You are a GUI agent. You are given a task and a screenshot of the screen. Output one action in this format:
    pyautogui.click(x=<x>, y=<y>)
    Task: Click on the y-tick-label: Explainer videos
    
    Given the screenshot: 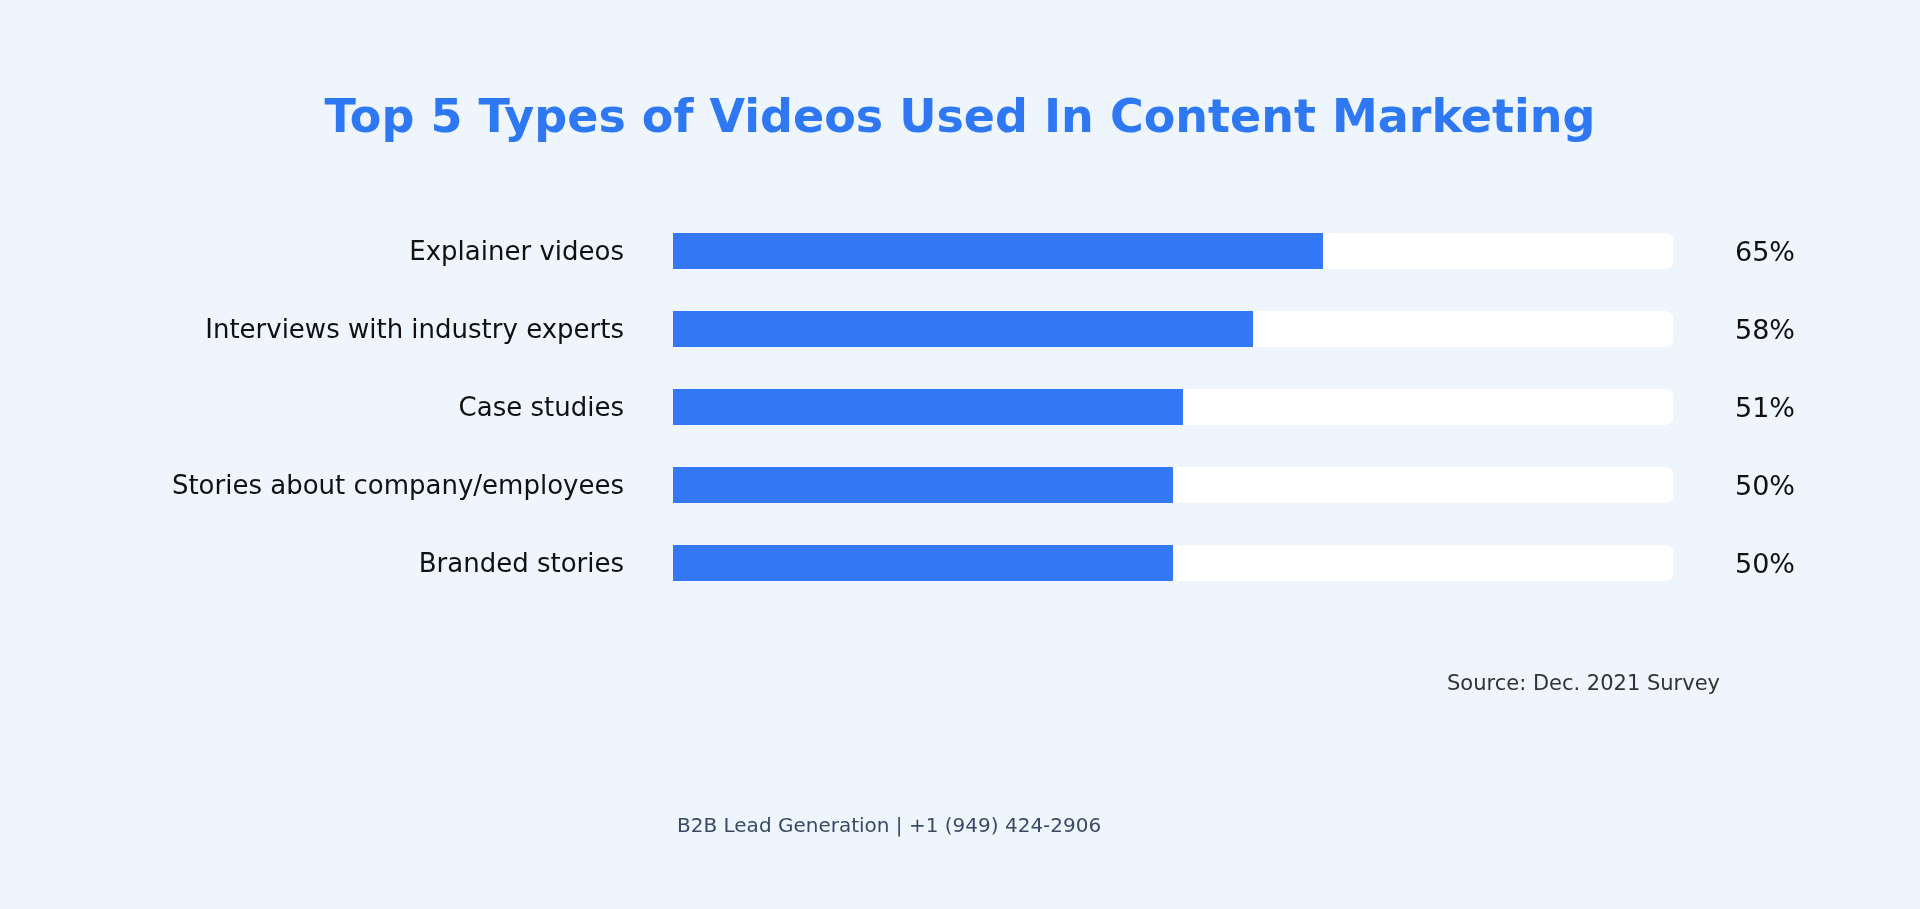 What is the action you would take?
    pyautogui.click(x=516, y=251)
    